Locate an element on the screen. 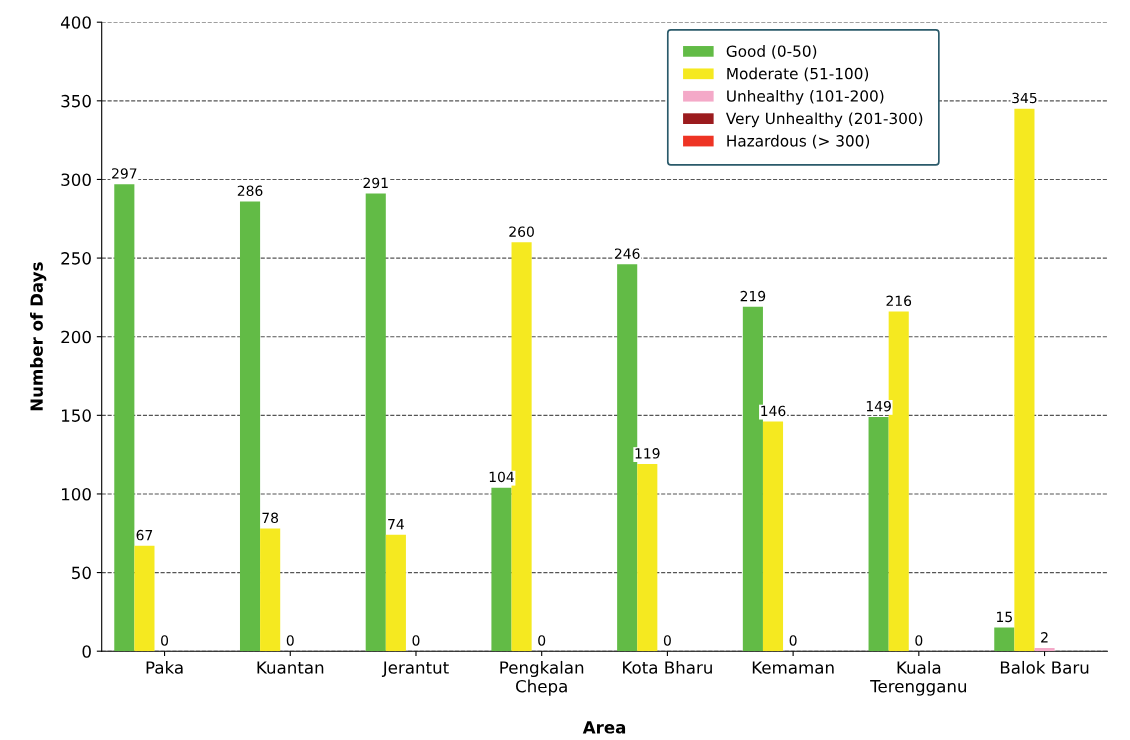 The width and height of the screenshot is (1130, 740). x-tick-label: Kuantan is located at coordinates (290, 667).